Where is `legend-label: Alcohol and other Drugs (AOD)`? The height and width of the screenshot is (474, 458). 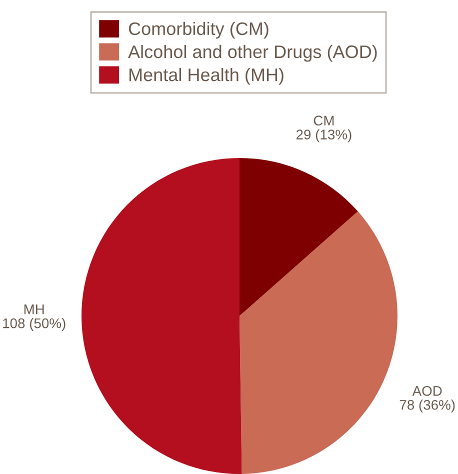 legend-label: Alcohol and other Drugs (AOD) is located at coordinates (252, 53).